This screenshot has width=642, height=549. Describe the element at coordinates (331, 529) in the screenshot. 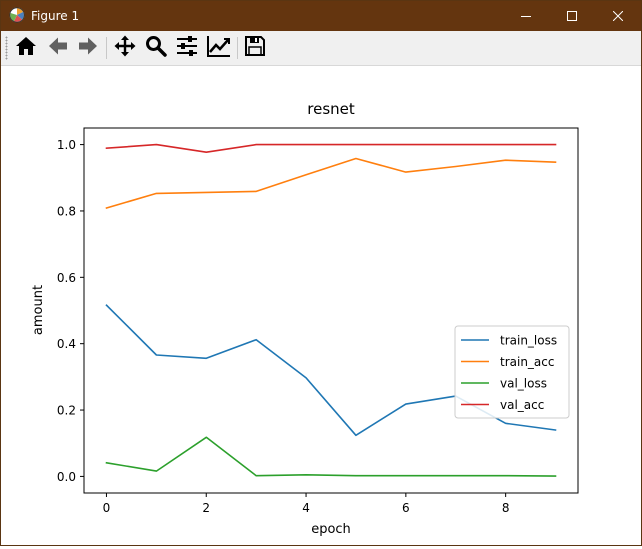

I see `x-axis-label: epoch` at that location.